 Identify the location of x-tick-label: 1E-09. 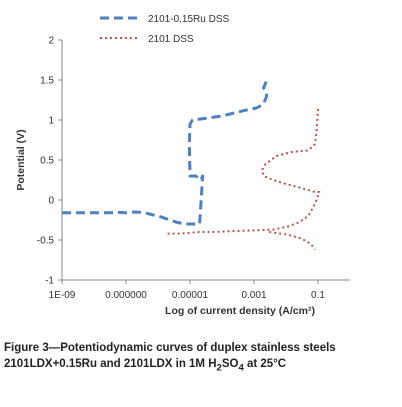
(62, 295).